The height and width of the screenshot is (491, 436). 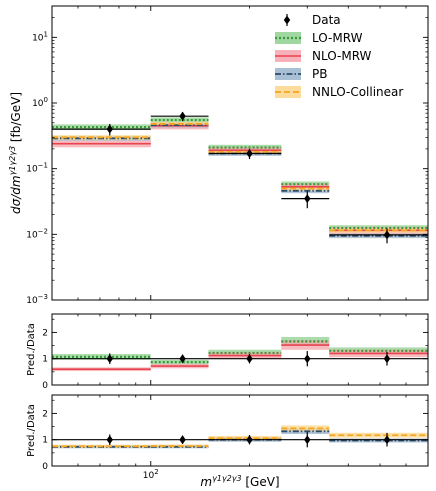 I want to click on legend-label-data: Data, so click(x=326, y=20).